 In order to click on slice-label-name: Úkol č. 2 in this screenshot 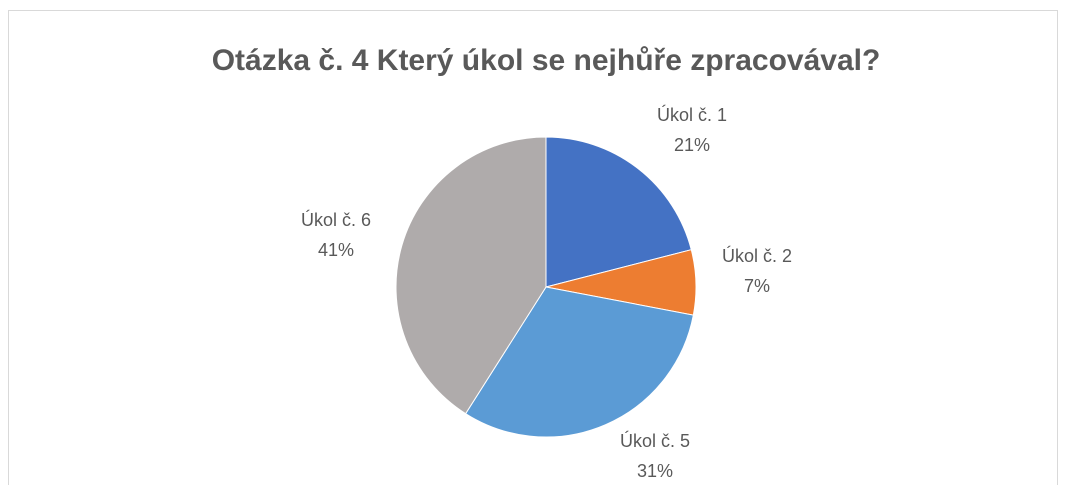, I will do `click(757, 255)`.